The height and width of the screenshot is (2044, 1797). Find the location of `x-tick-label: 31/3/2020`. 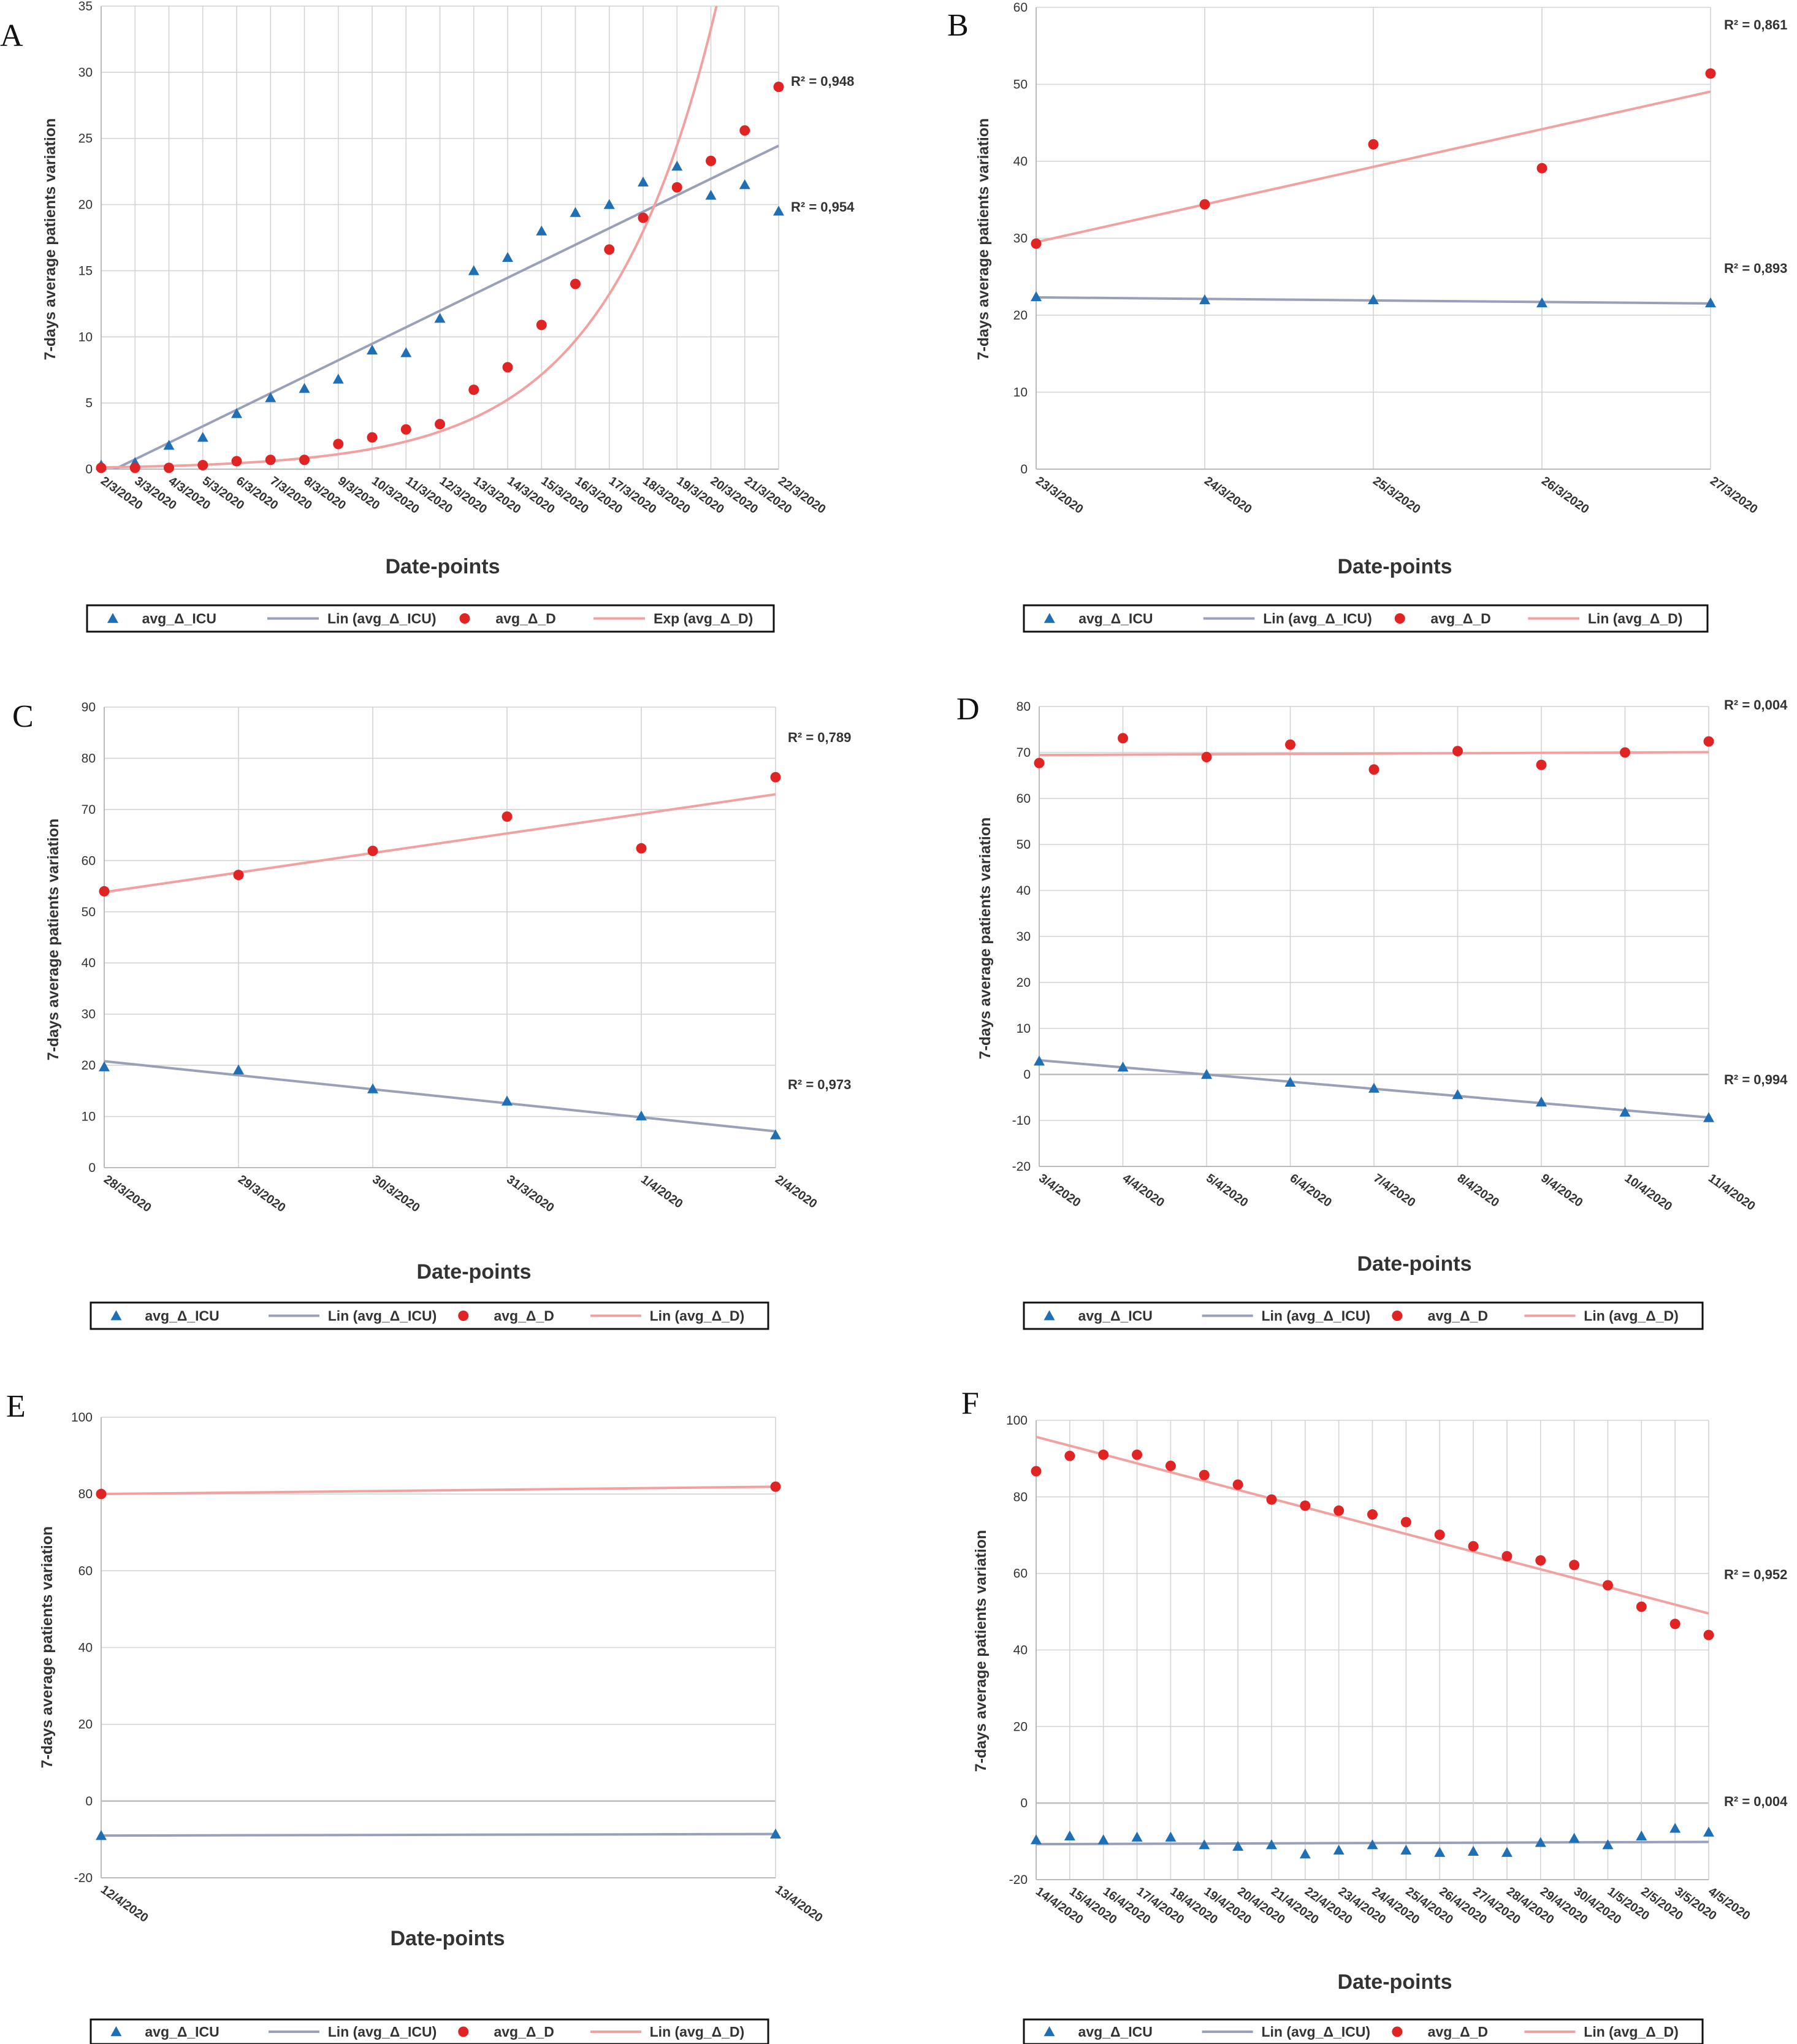

x-tick-label: 31/3/2020 is located at coordinates (530, 1194).